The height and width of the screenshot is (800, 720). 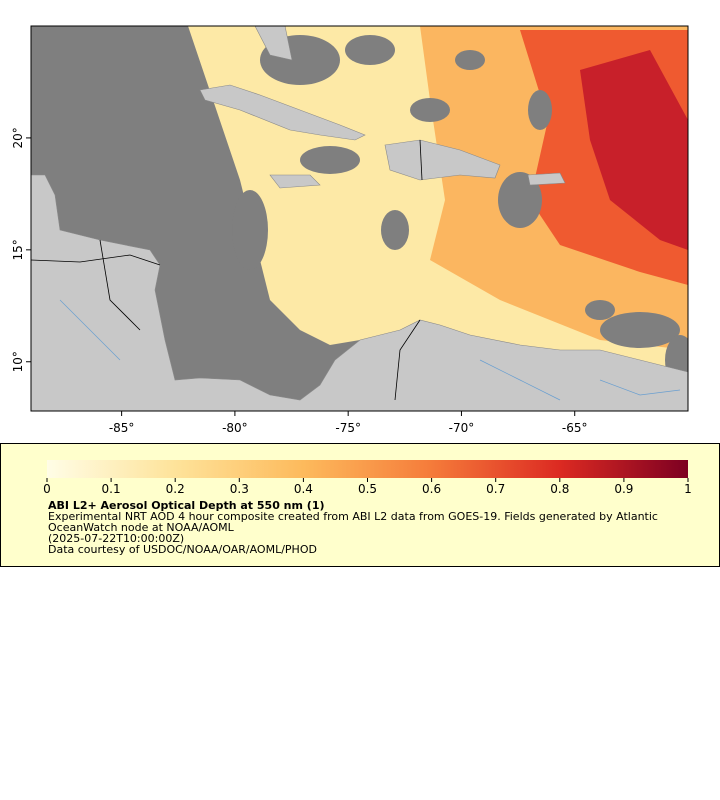 What do you see at coordinates (367, 469) in the screenshot?
I see `colorbar` at bounding box center [367, 469].